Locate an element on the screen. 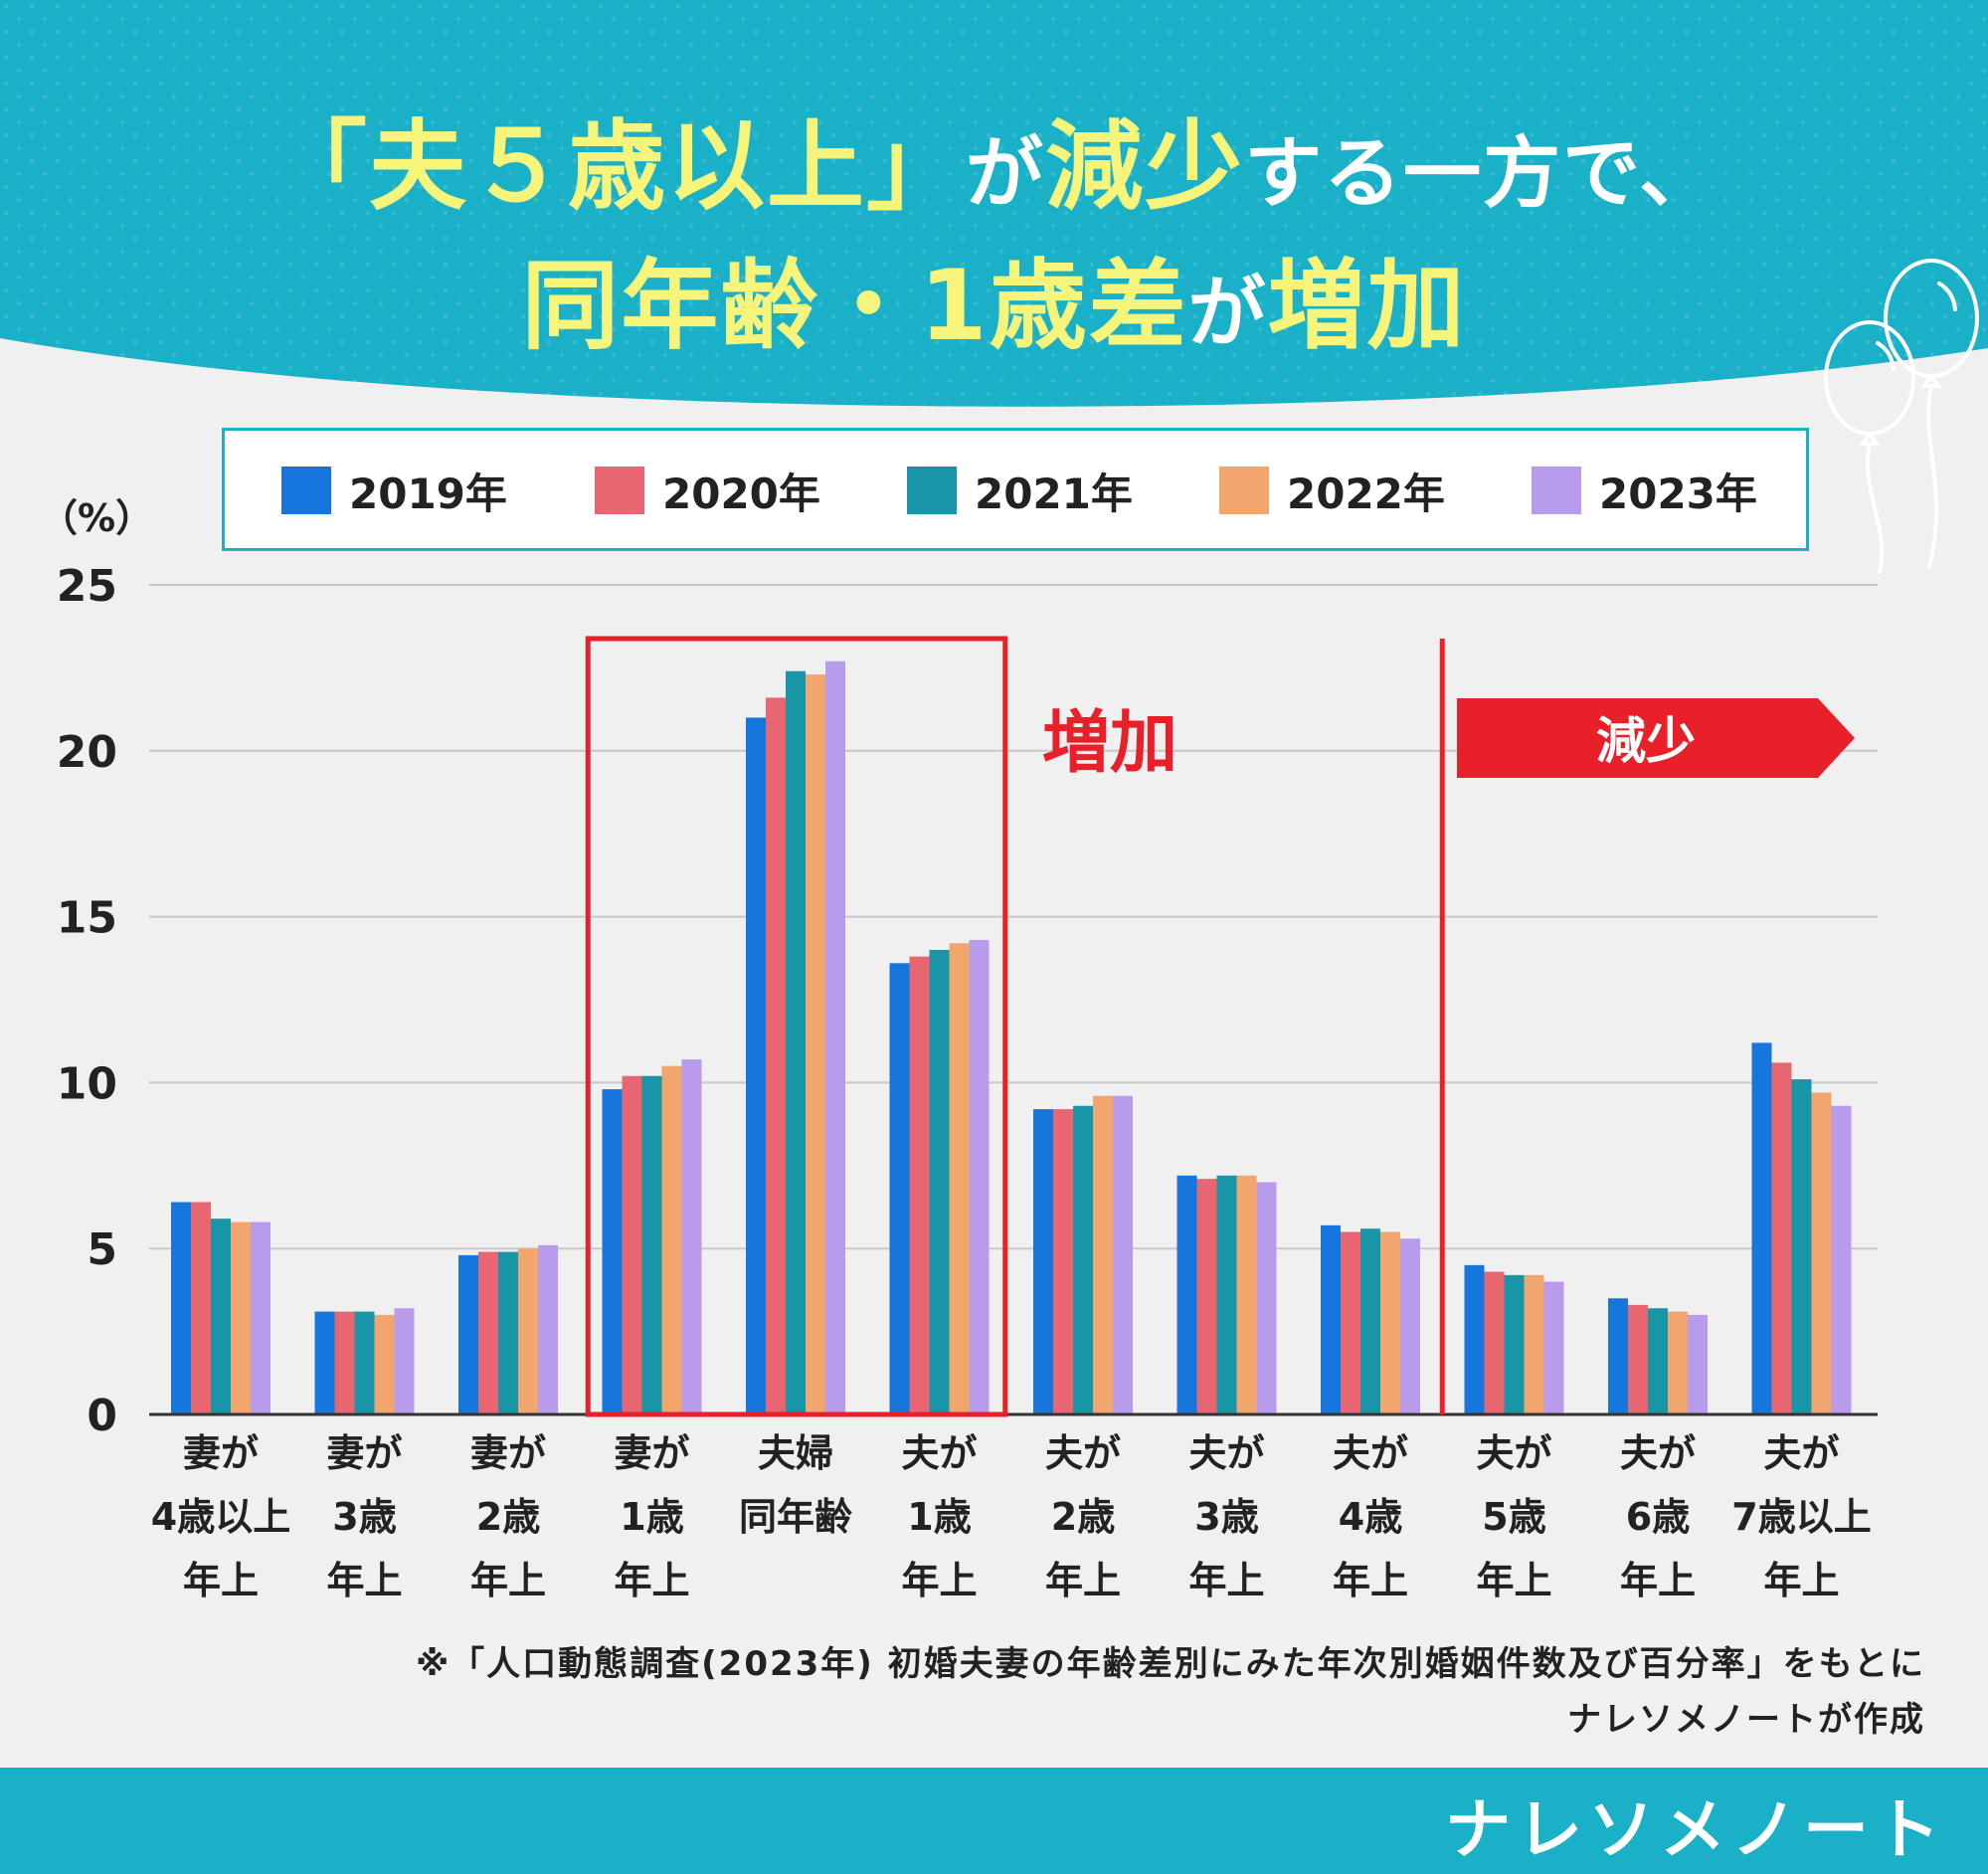 The width and height of the screenshot is (1988, 1874). bar-12-2019年 is located at coordinates (1761, 1228).